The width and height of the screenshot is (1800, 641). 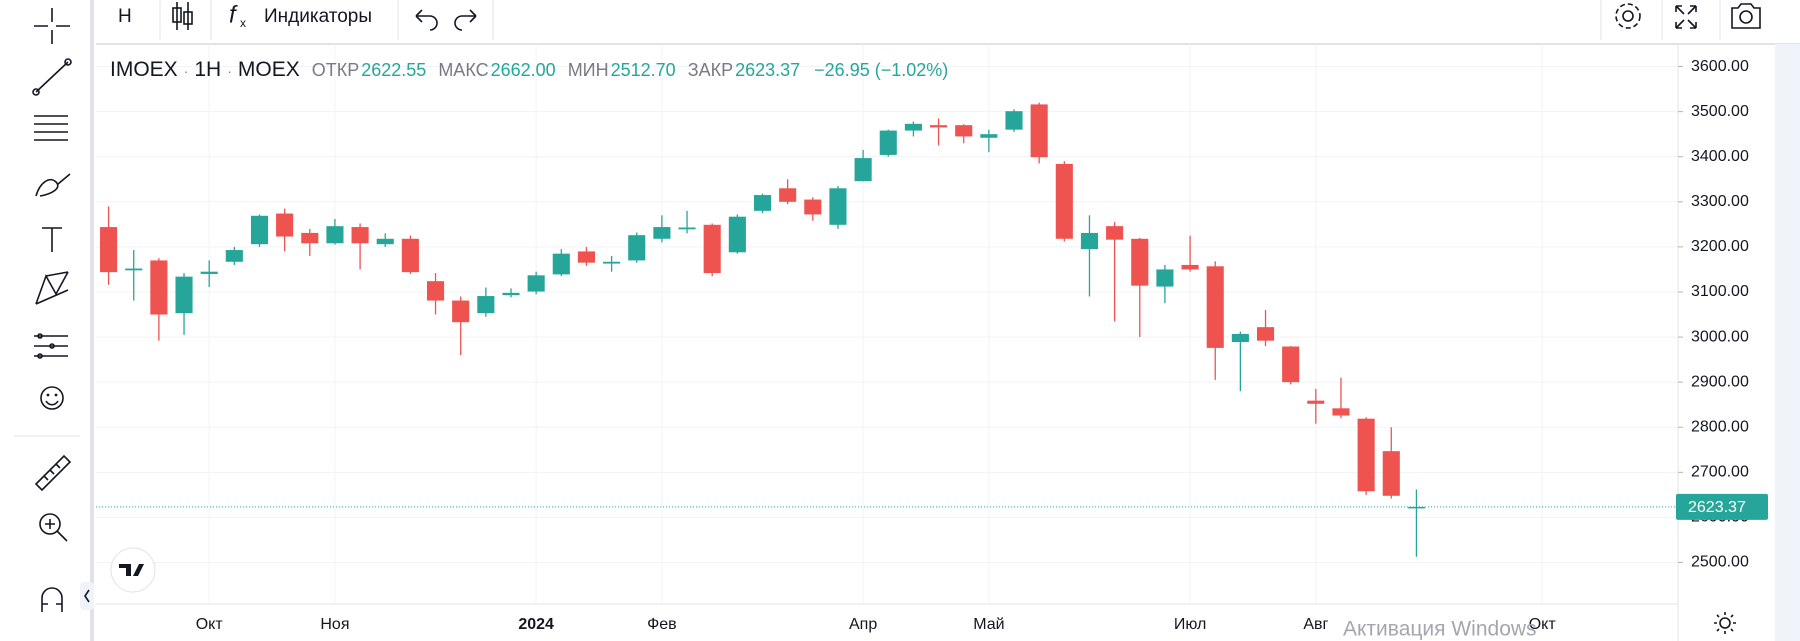 I want to click on legend-change: −26.95 (−1.02%), so click(x=881, y=70).